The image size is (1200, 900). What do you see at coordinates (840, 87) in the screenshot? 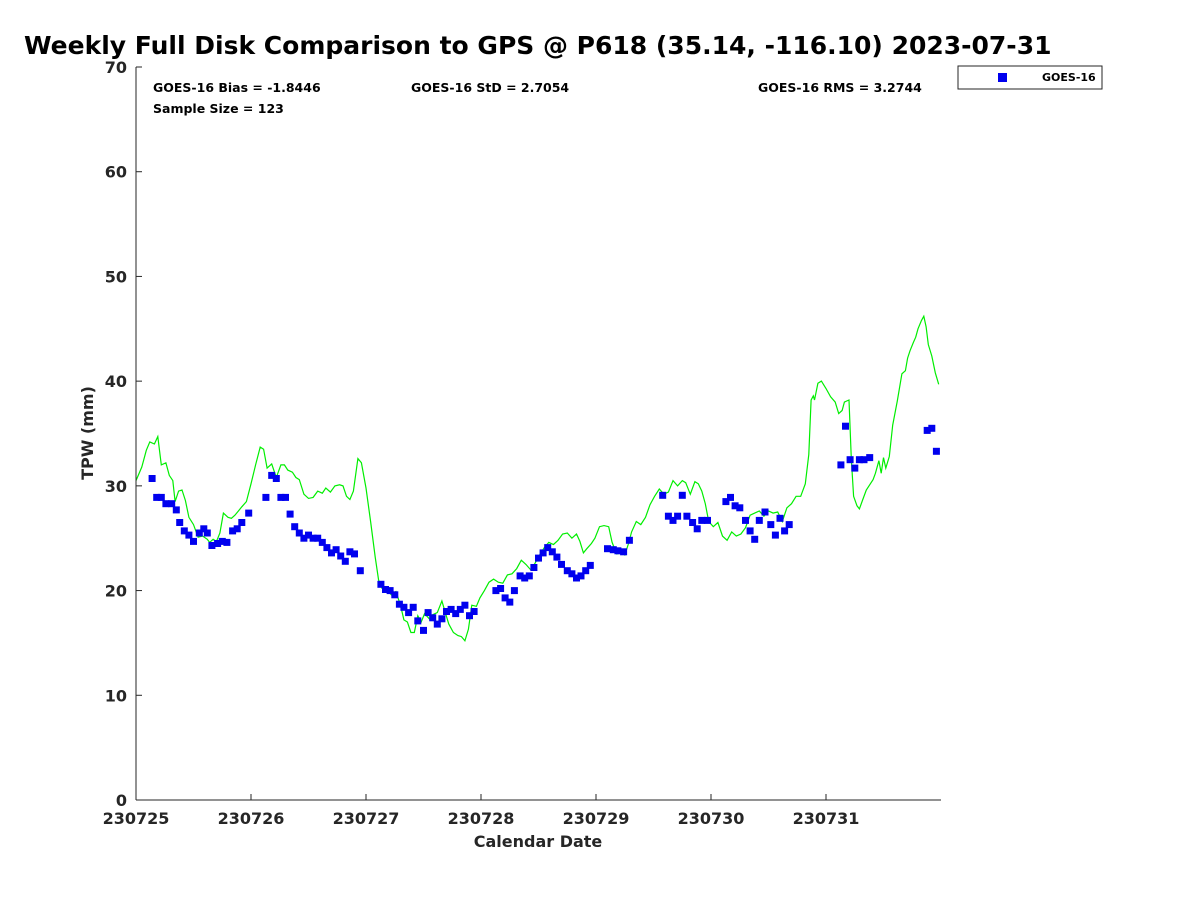
I see `rms-stat: GOES-16 RMS = 3.2744` at bounding box center [840, 87].